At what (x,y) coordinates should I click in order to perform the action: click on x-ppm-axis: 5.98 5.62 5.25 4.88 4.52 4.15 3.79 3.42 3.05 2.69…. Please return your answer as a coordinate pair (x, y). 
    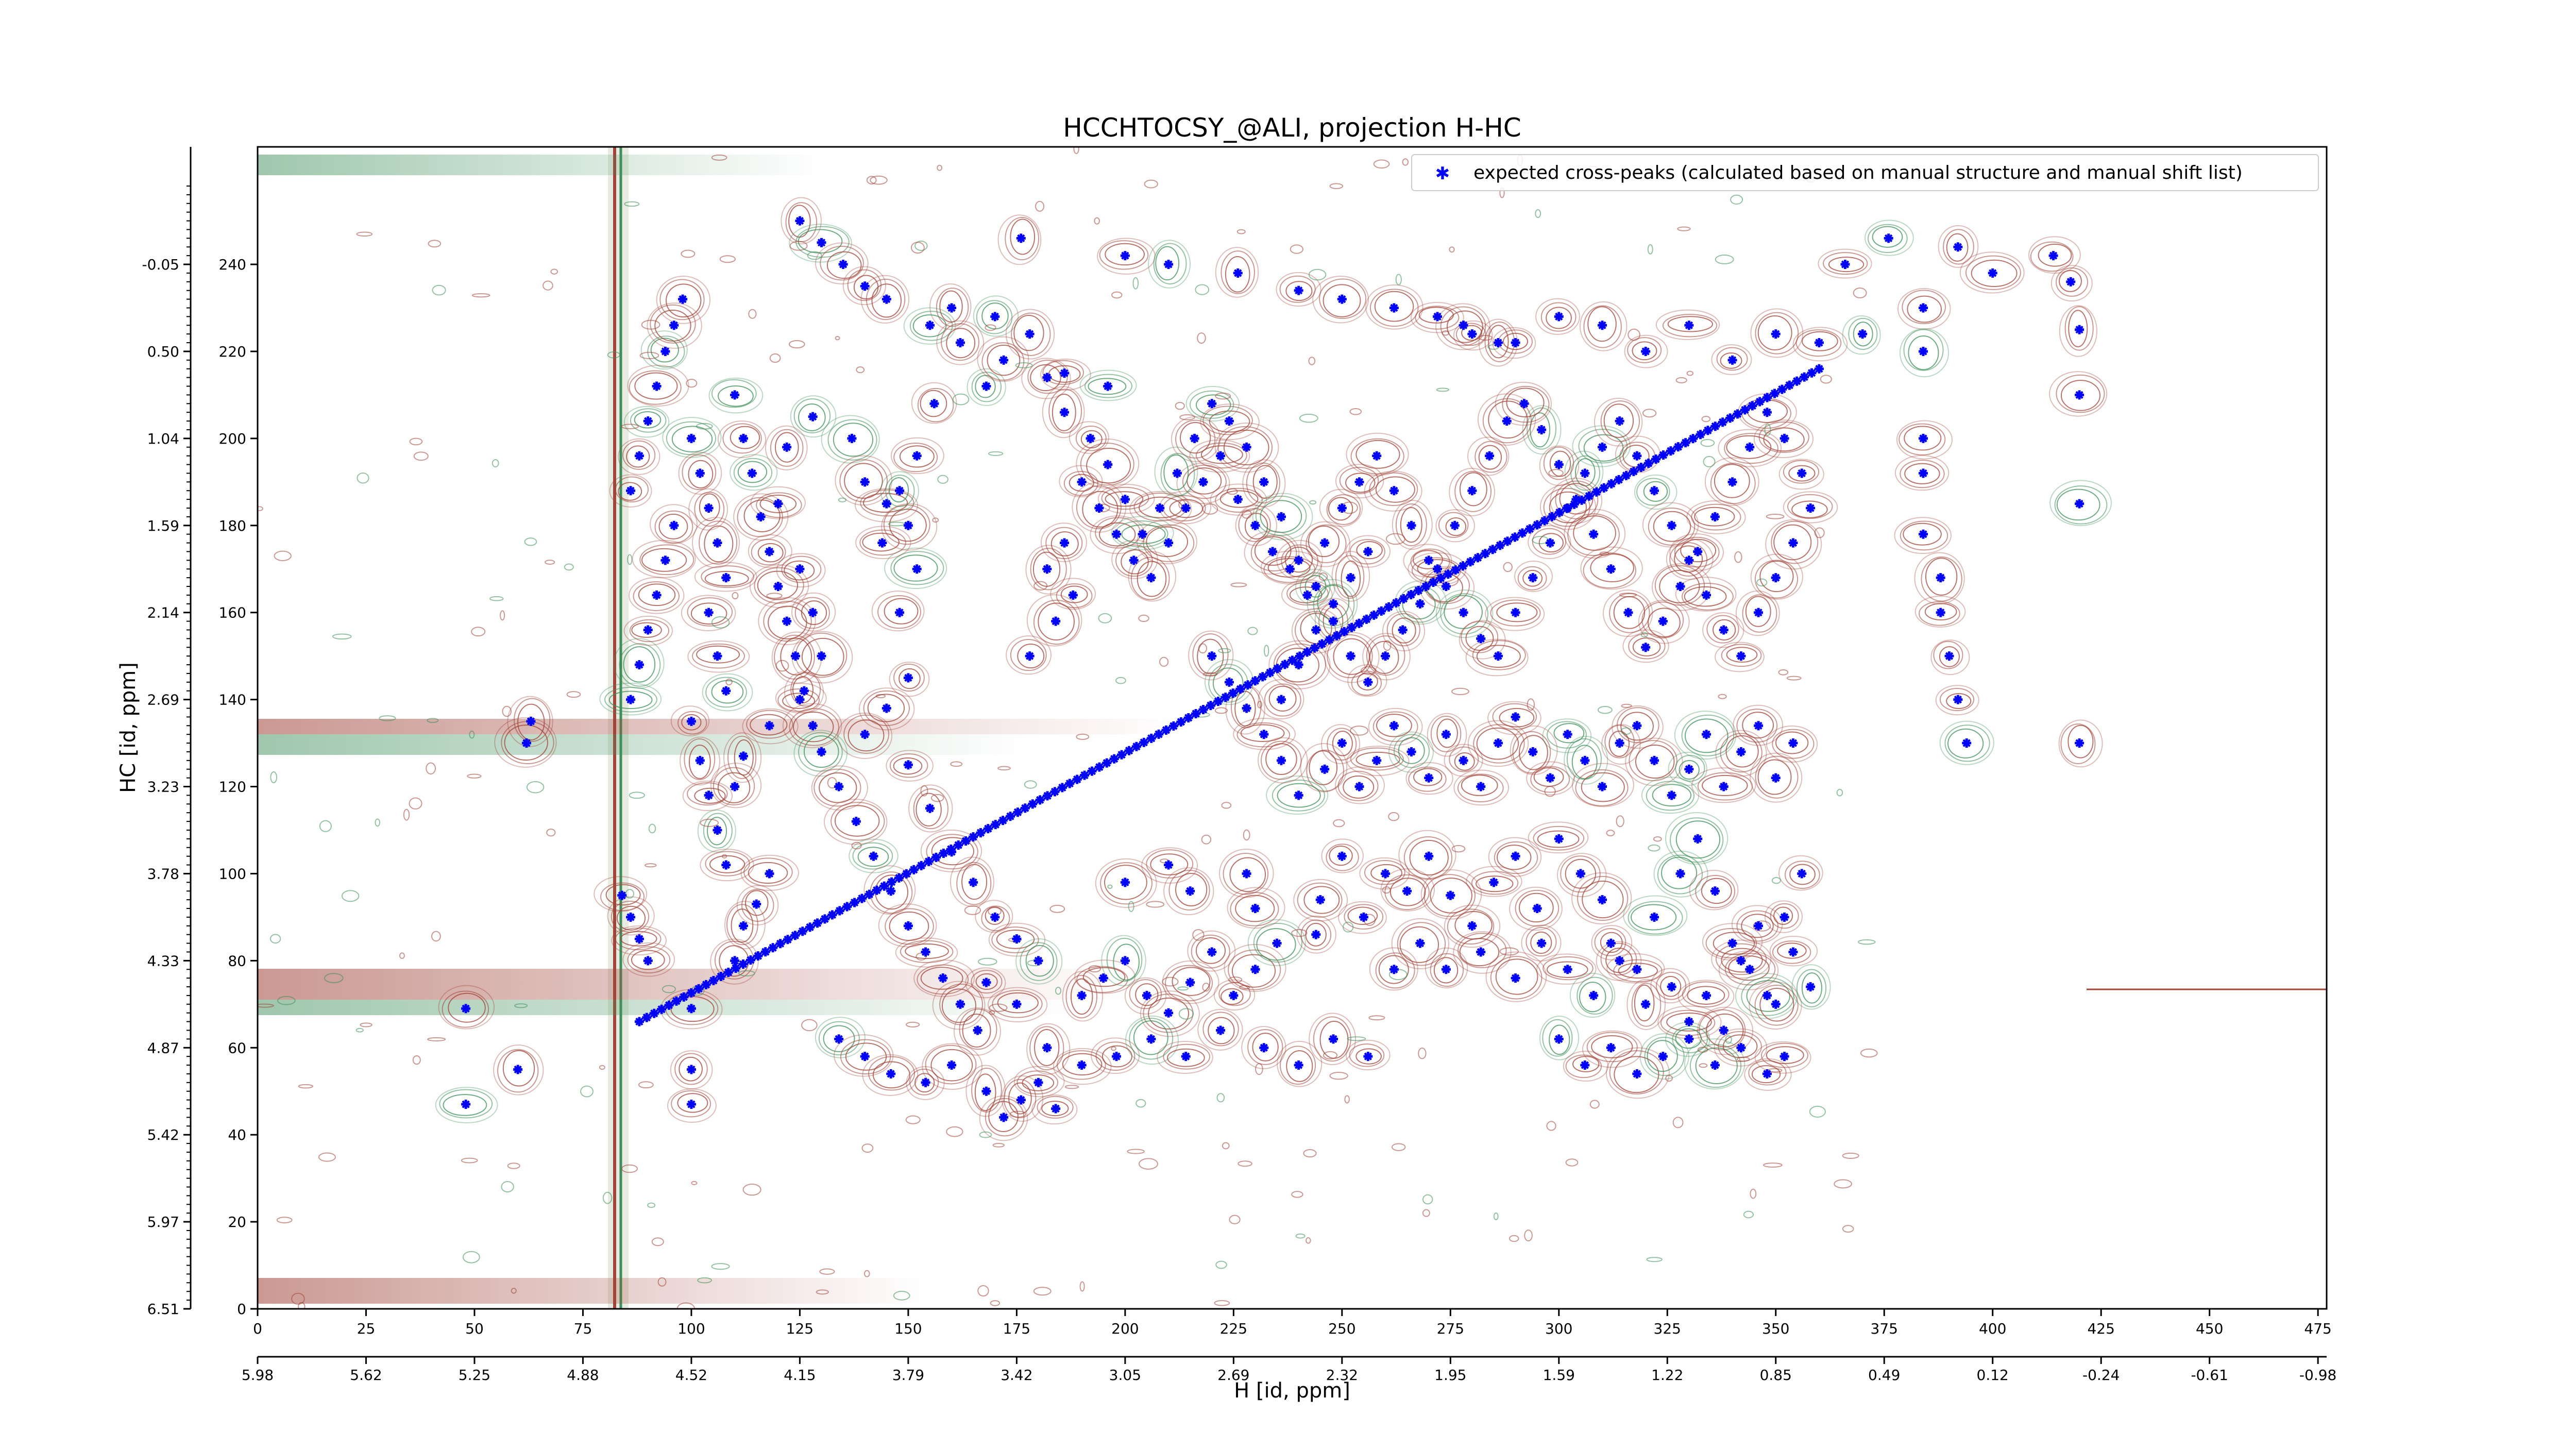
    Looking at the image, I should click on (1289, 1370).